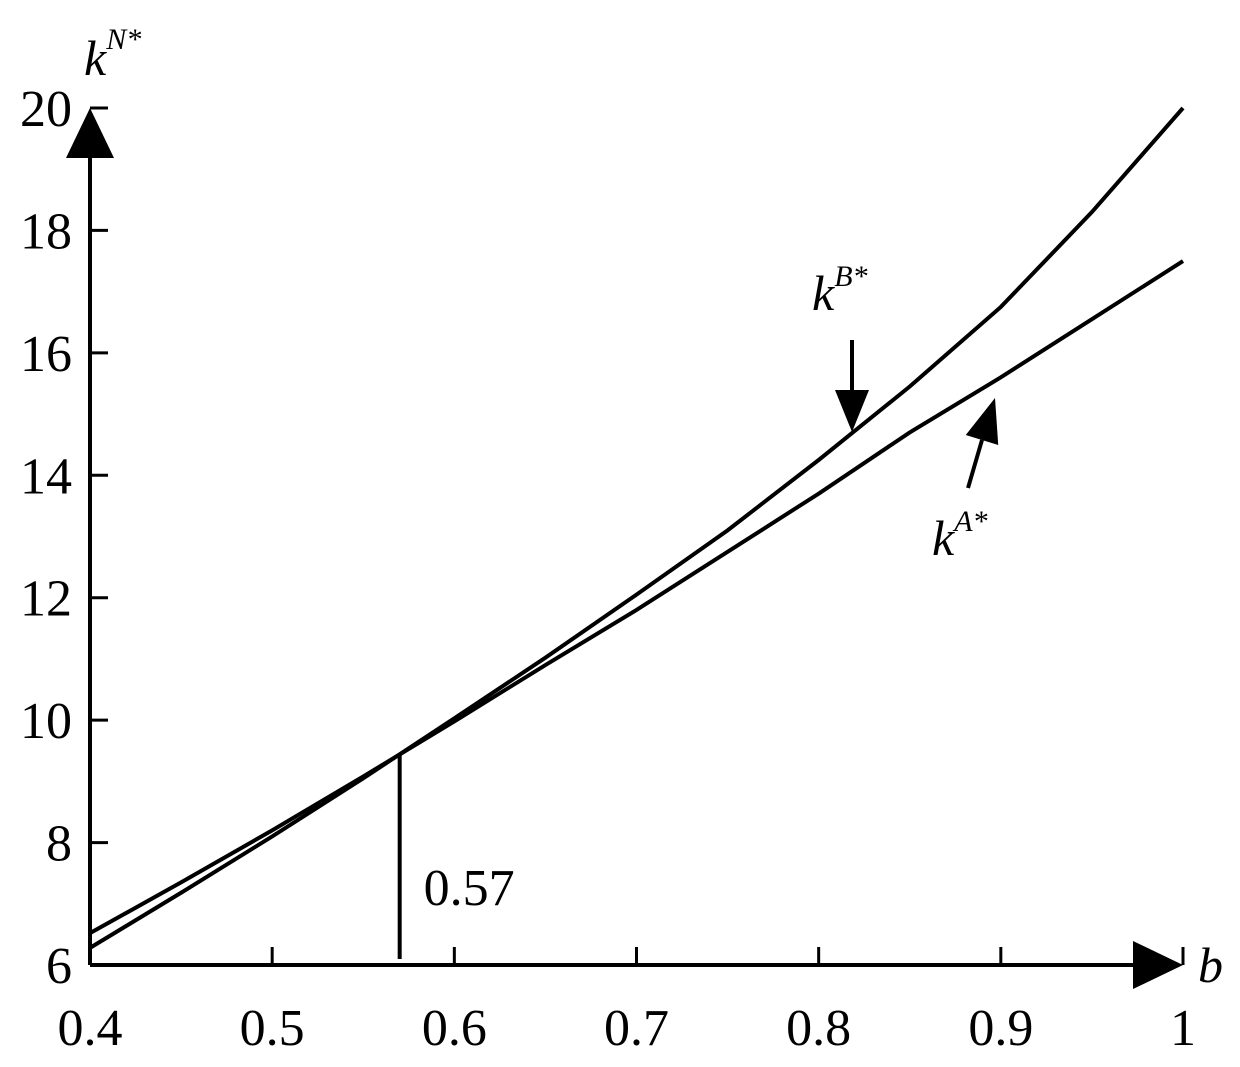  I want to click on x-tick-label: 1, so click(1183, 1028).